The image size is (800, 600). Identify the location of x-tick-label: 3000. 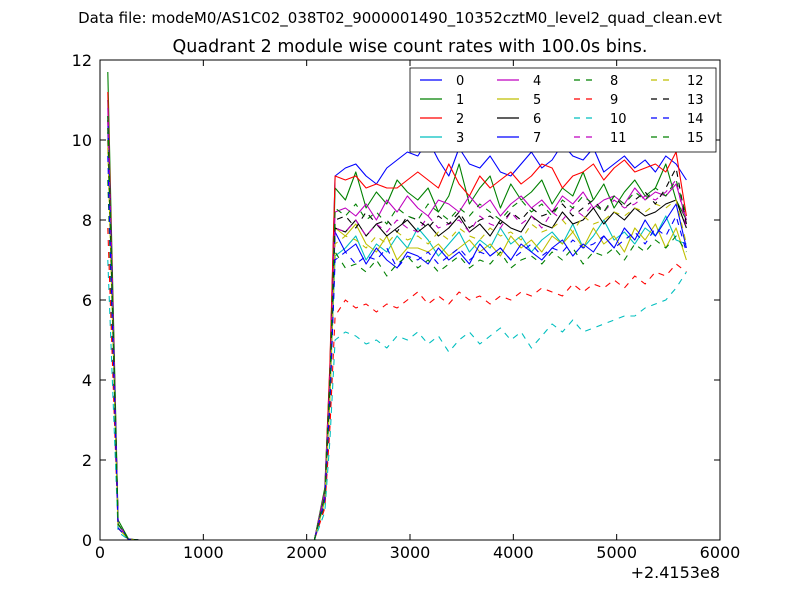
(410, 552).